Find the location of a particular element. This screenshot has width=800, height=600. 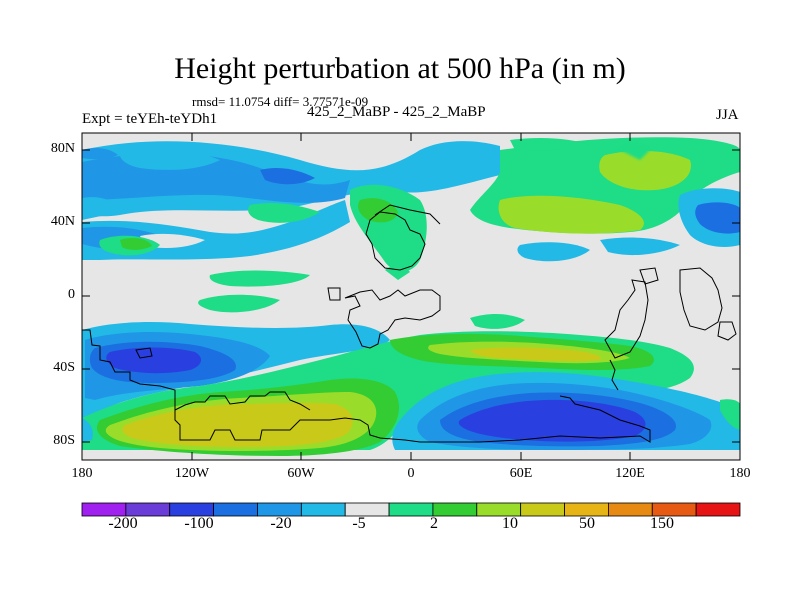

x-tick-label: 60W is located at coordinates (301, 473).